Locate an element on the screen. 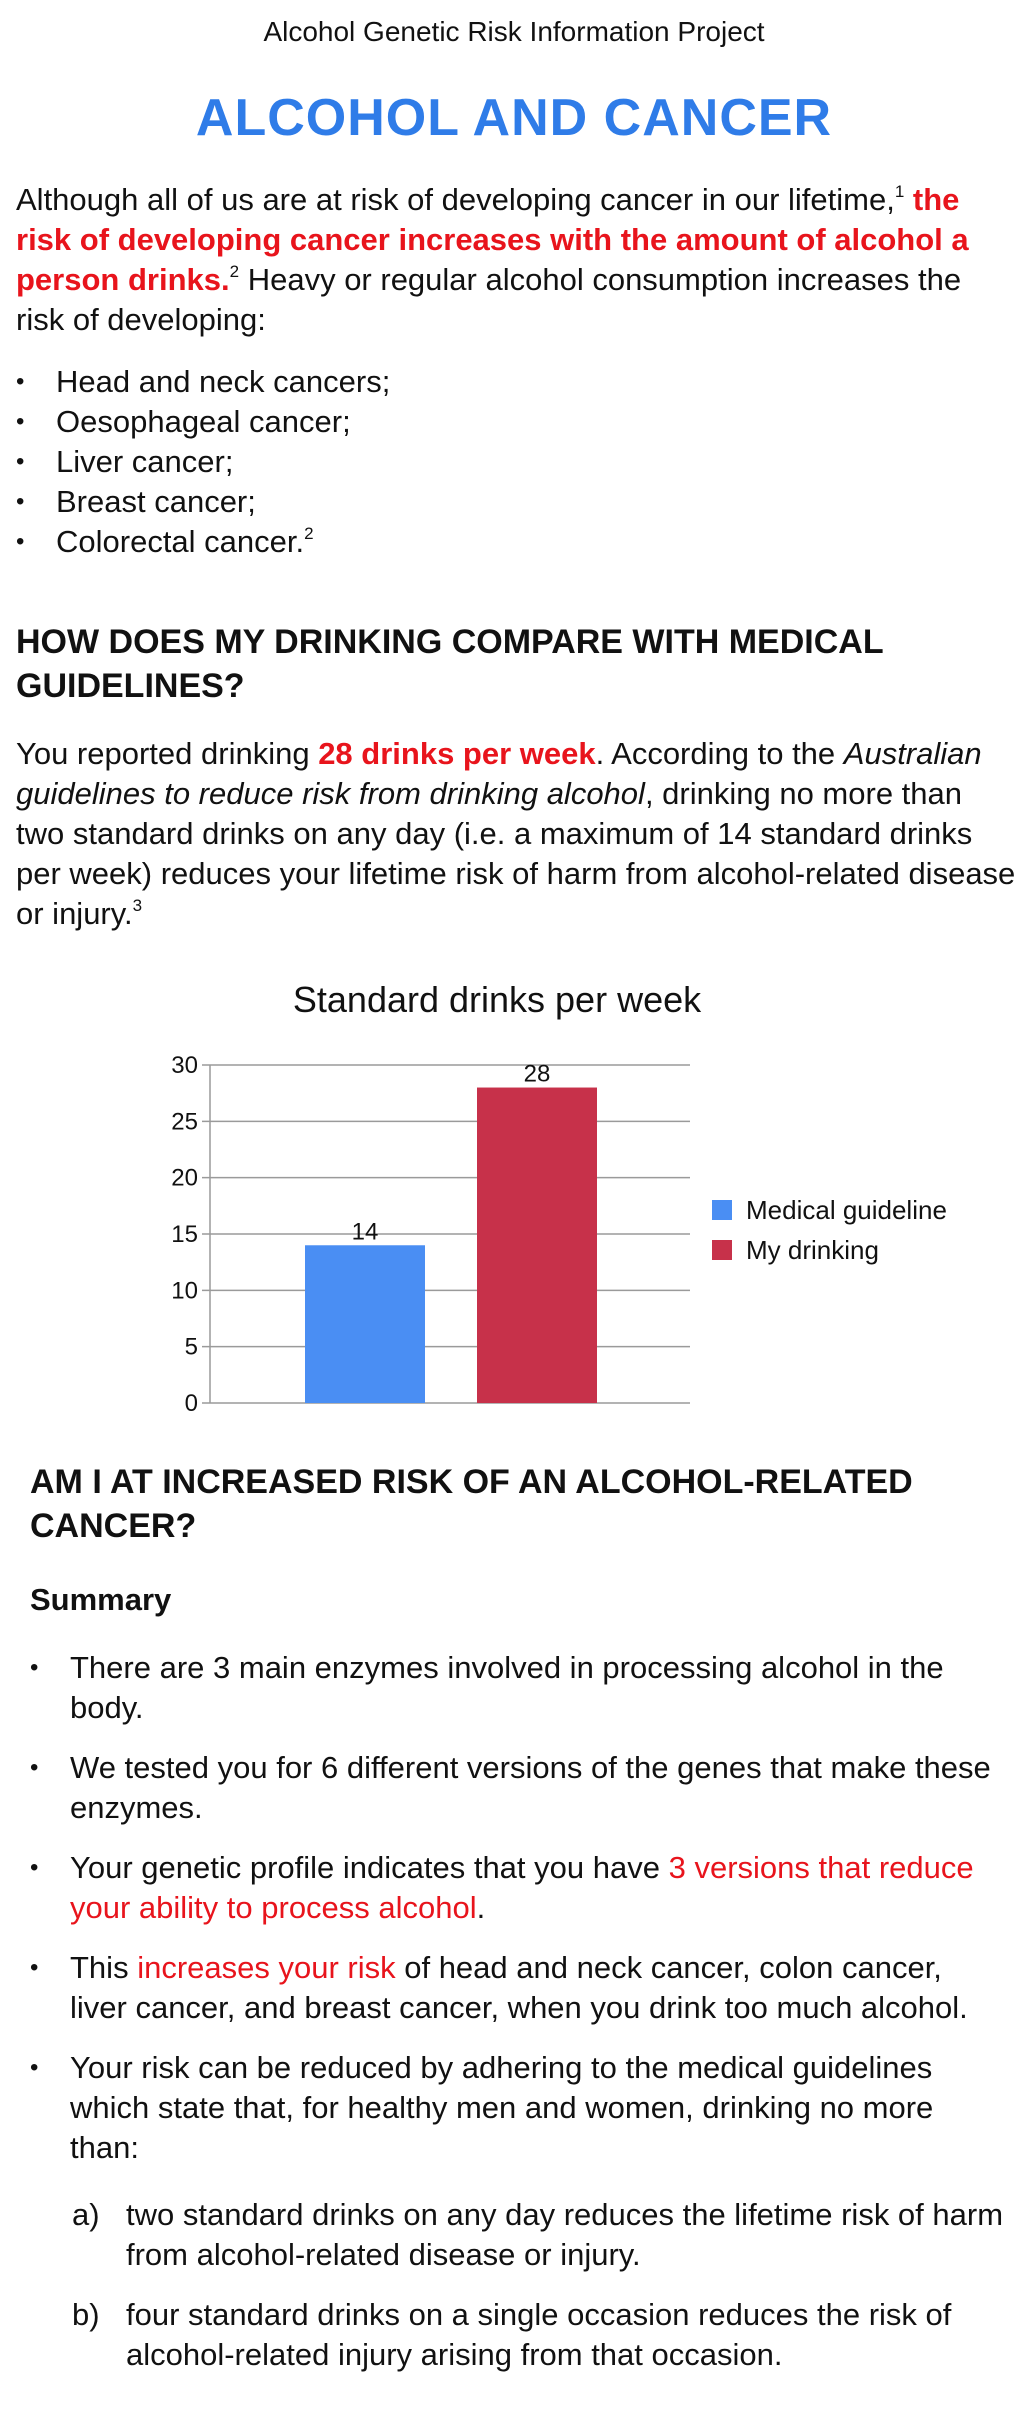  chart-title: Standard drinks per week is located at coordinates (497, 999).